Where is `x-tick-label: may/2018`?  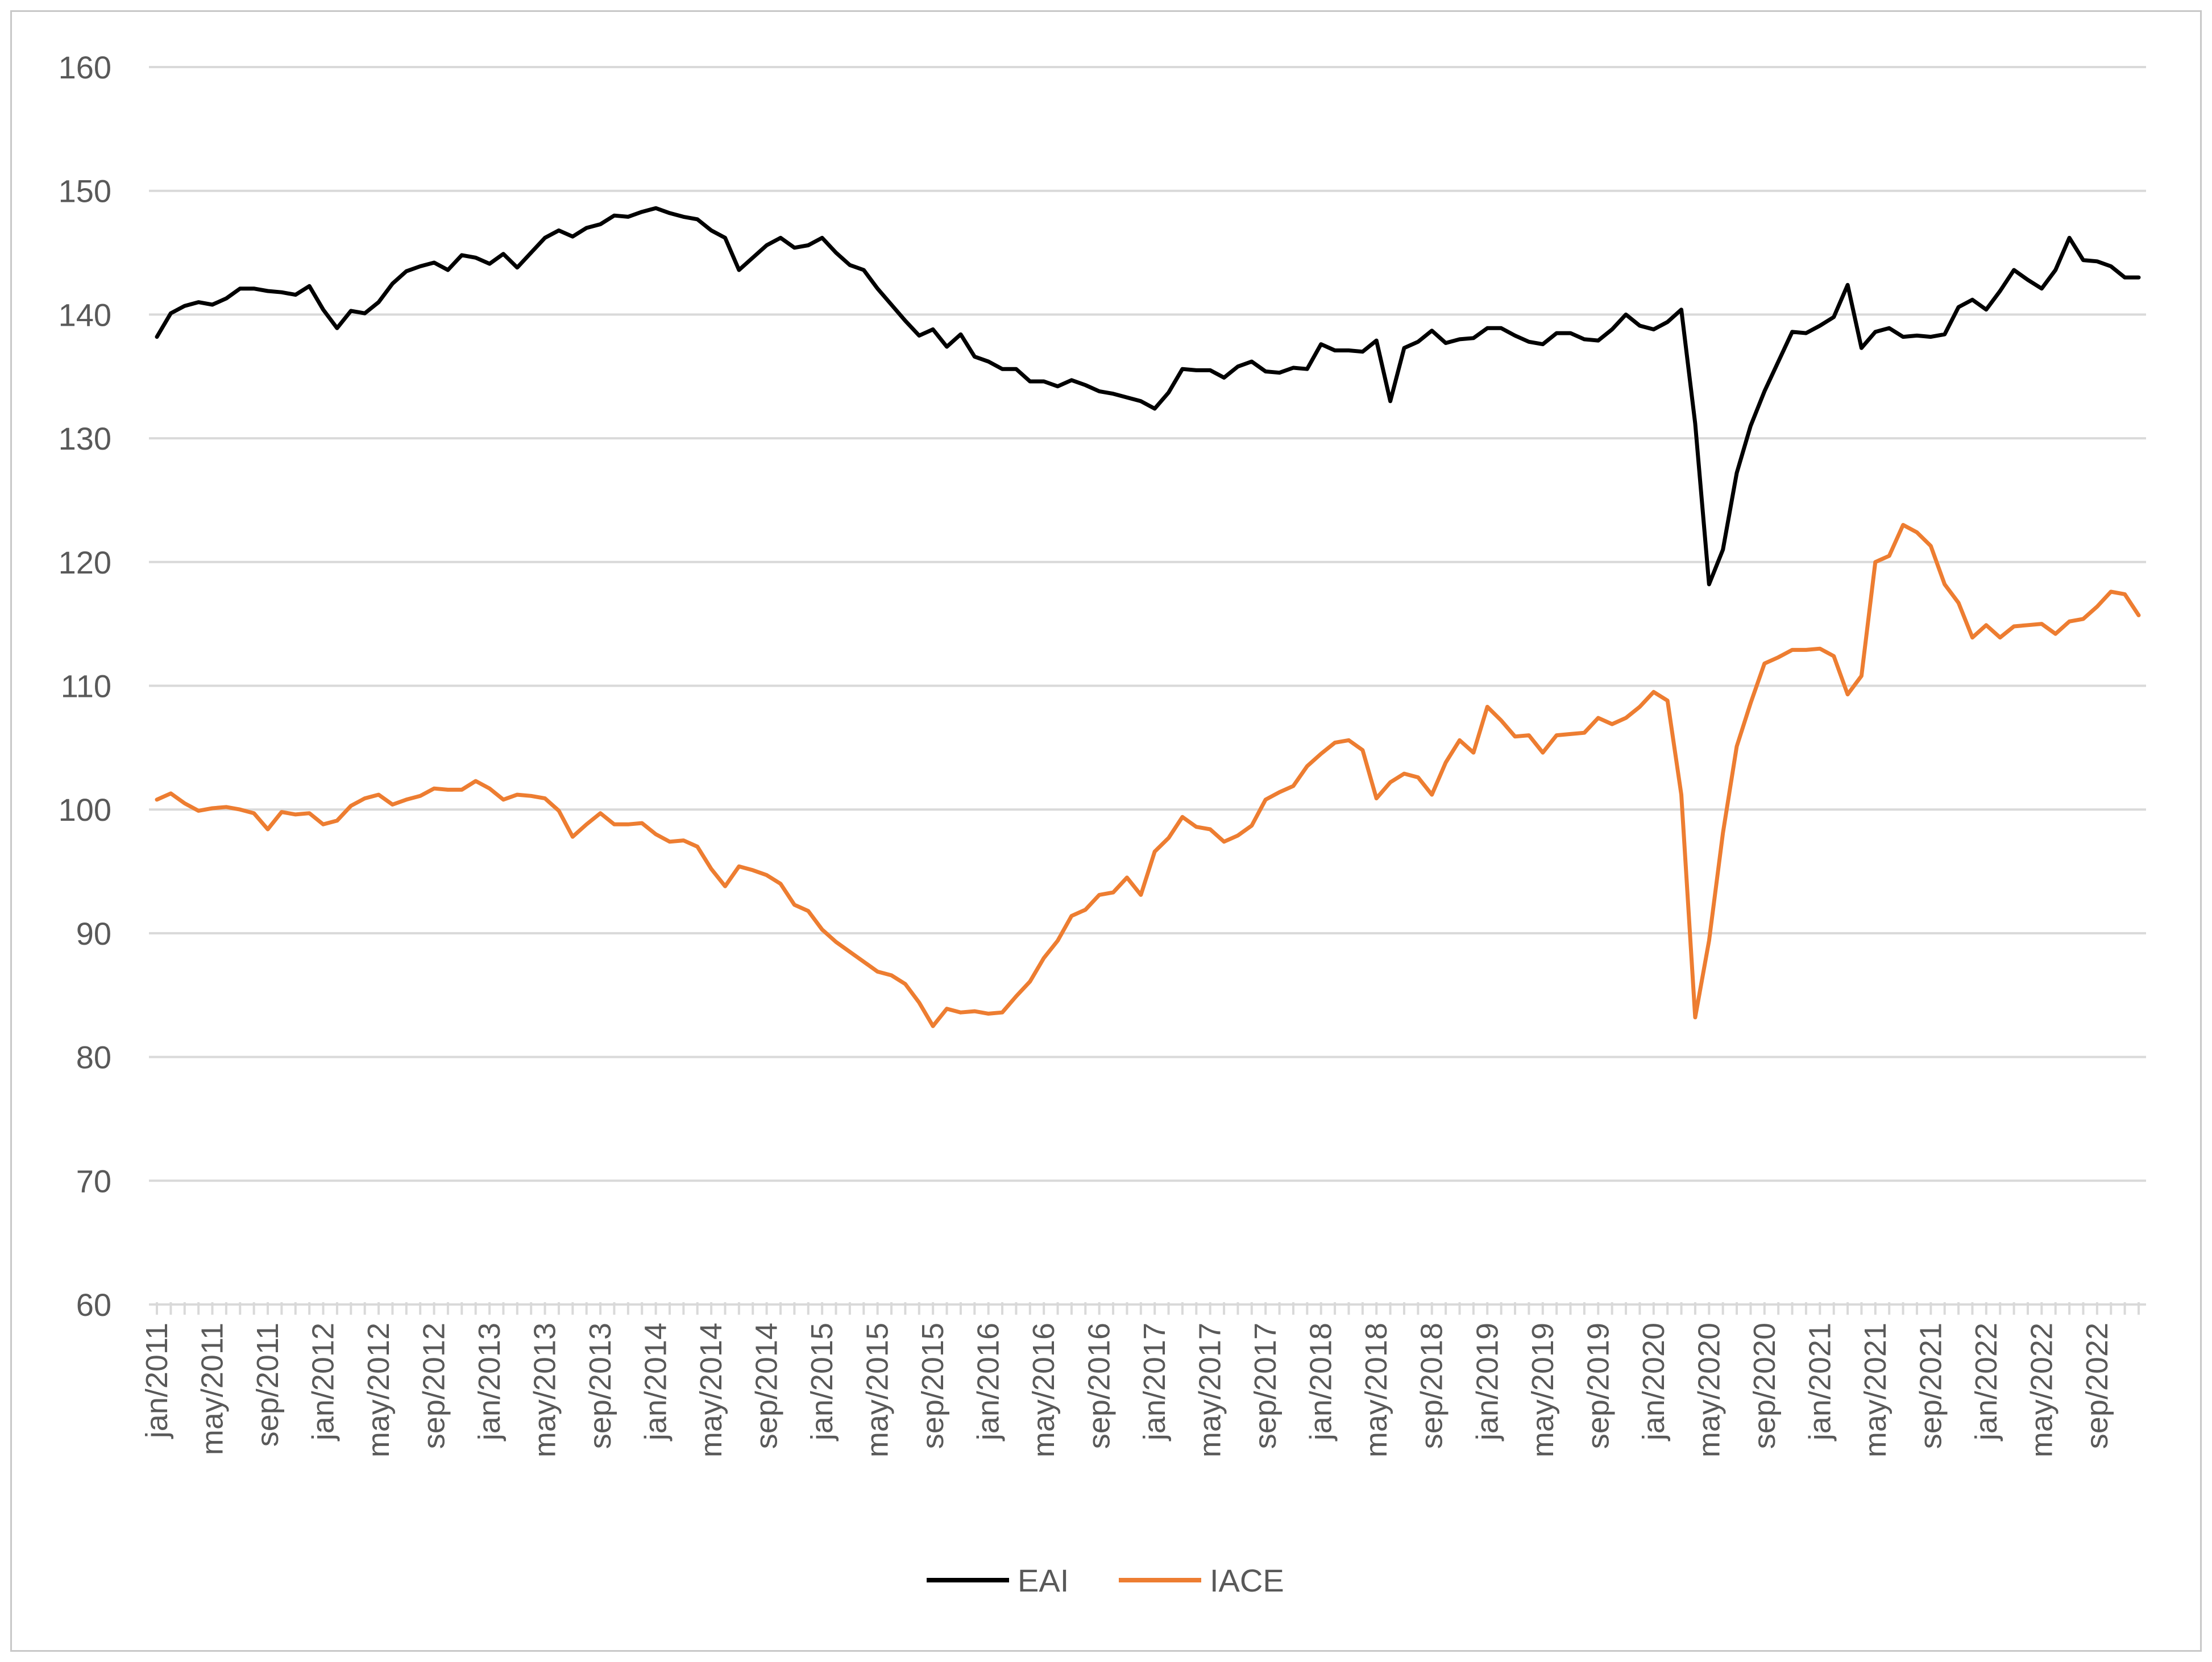
x-tick-label: may/2018 is located at coordinates (1376, 1390).